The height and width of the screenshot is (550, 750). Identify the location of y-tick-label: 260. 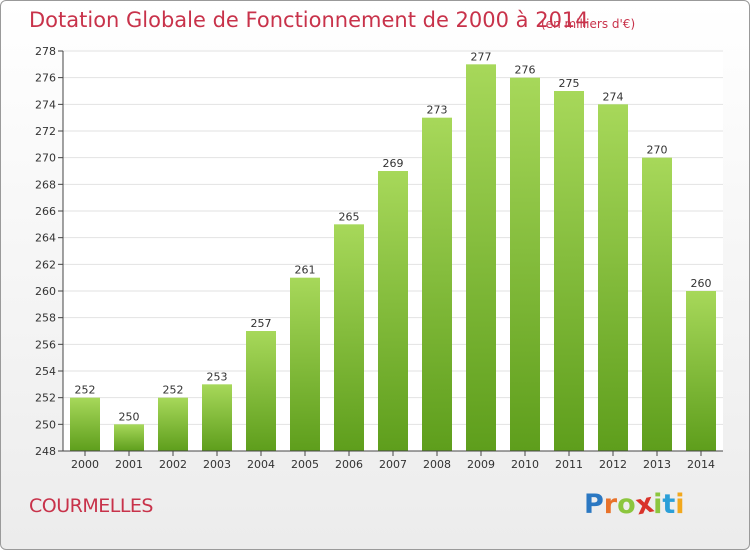
(45, 291).